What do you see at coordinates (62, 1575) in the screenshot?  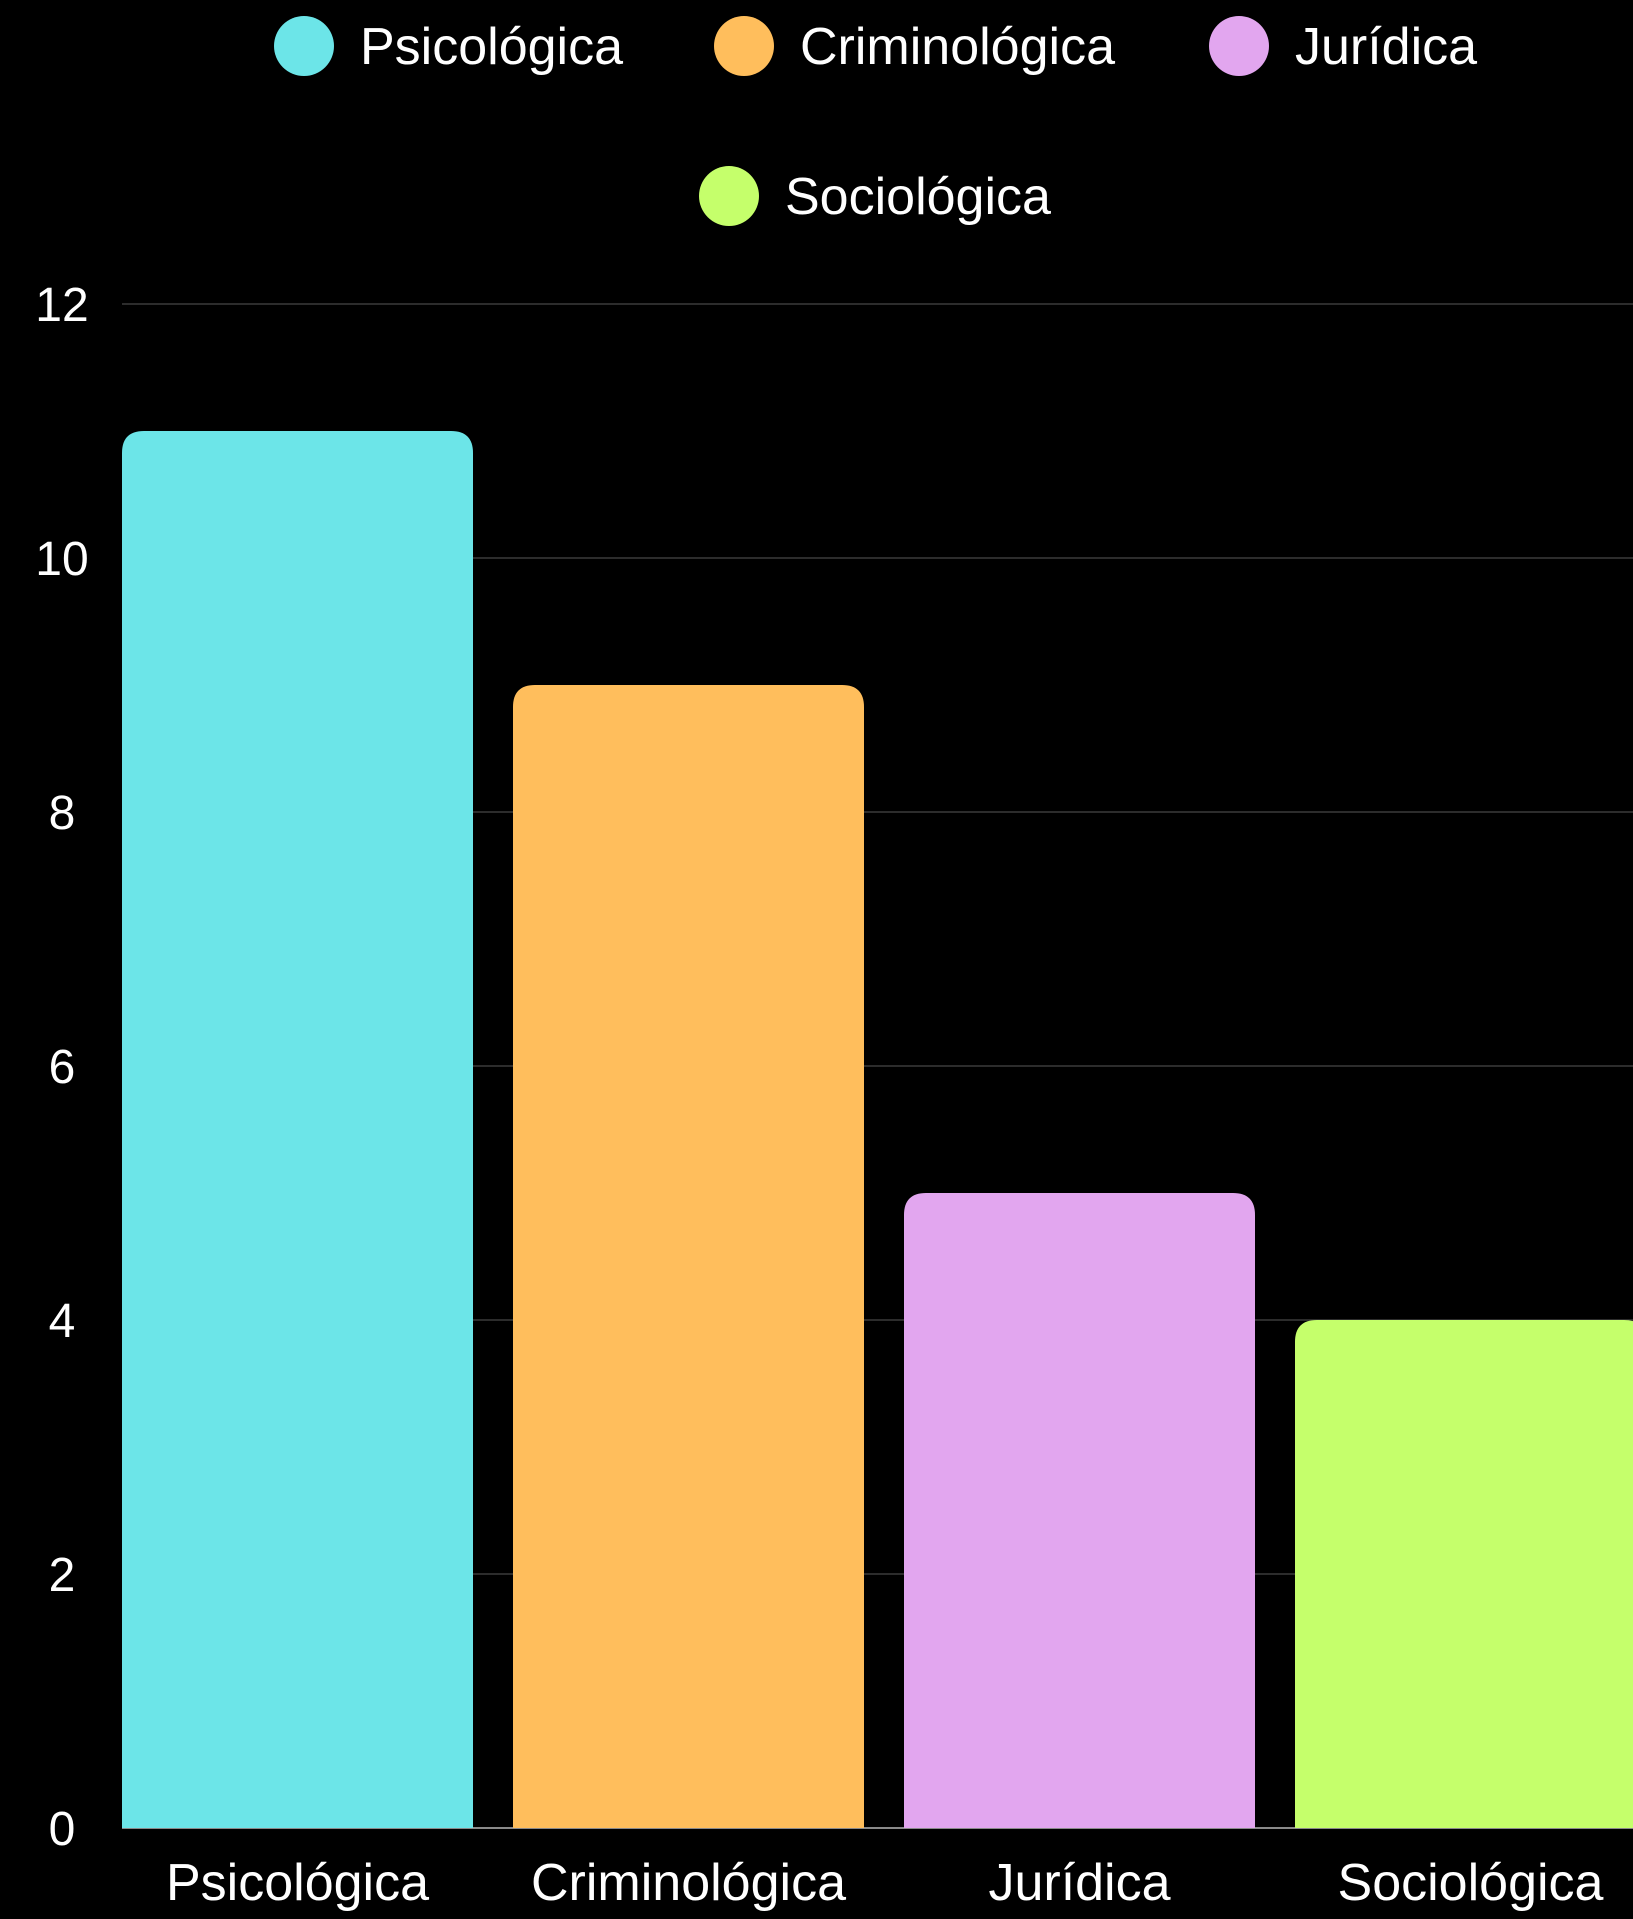 I see `y-tick-label: 2` at bounding box center [62, 1575].